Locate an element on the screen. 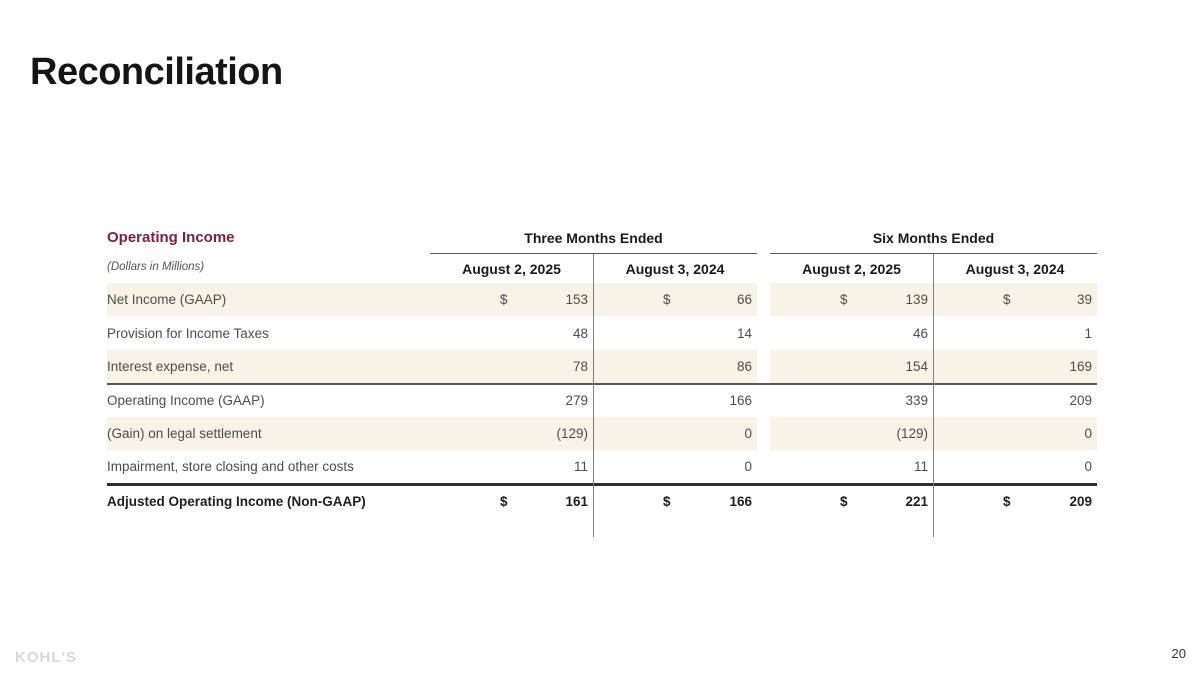  table-row: Provision for Income Taxes 48 14 46 1 is located at coordinates (602, 332).